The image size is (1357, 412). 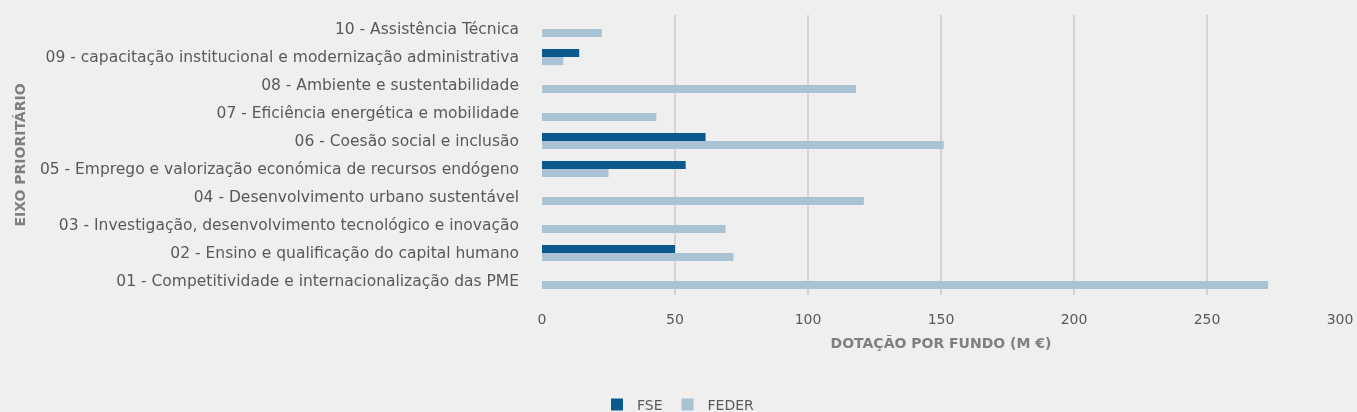 What do you see at coordinates (731, 404) in the screenshot?
I see `legend-label: FEDER` at bounding box center [731, 404].